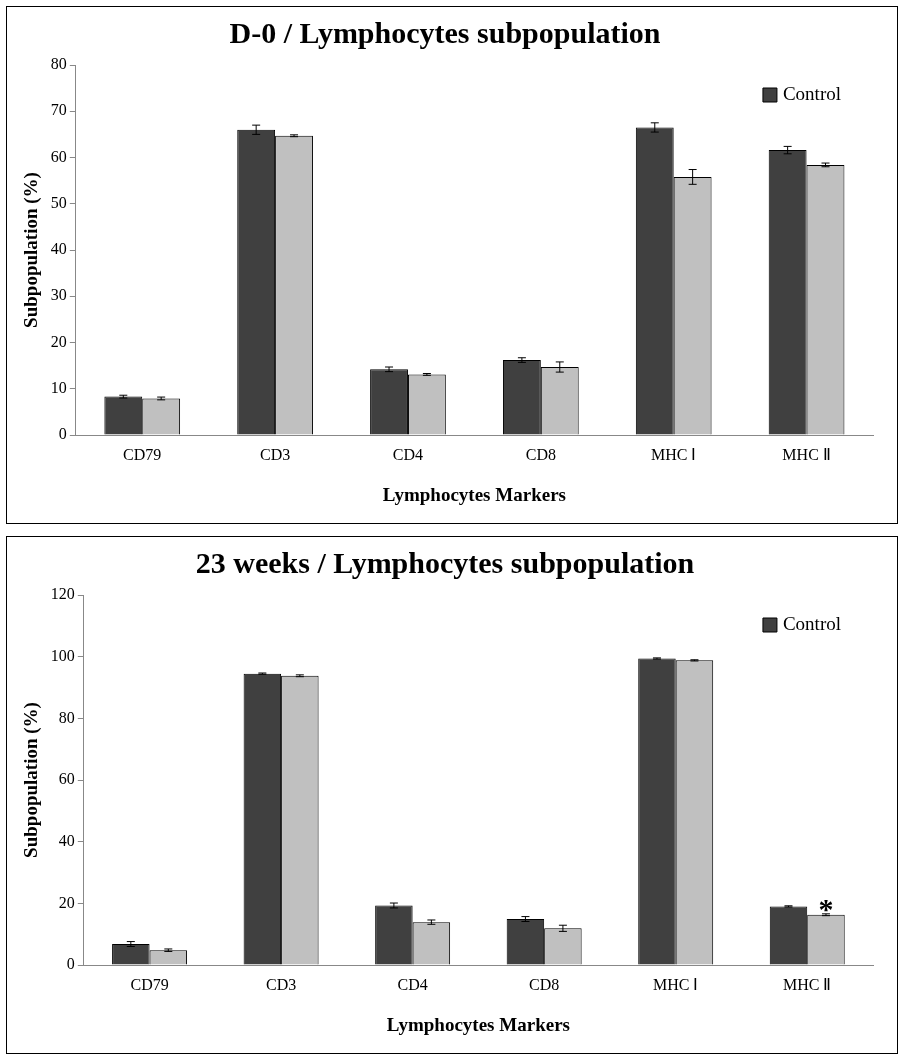 The height and width of the screenshot is (1061, 905). I want to click on y-tick-label: 100, so click(62, 655).